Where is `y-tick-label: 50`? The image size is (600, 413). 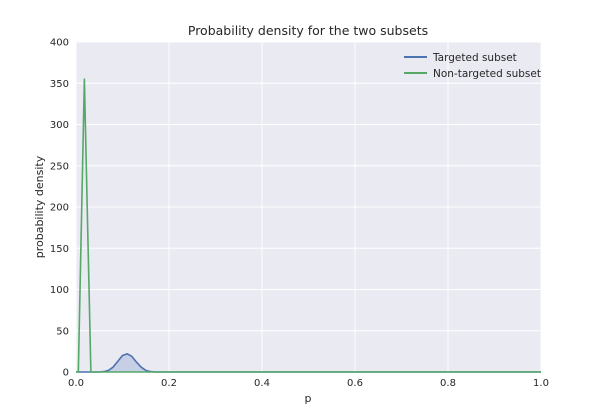 y-tick-label: 50 is located at coordinates (62, 331).